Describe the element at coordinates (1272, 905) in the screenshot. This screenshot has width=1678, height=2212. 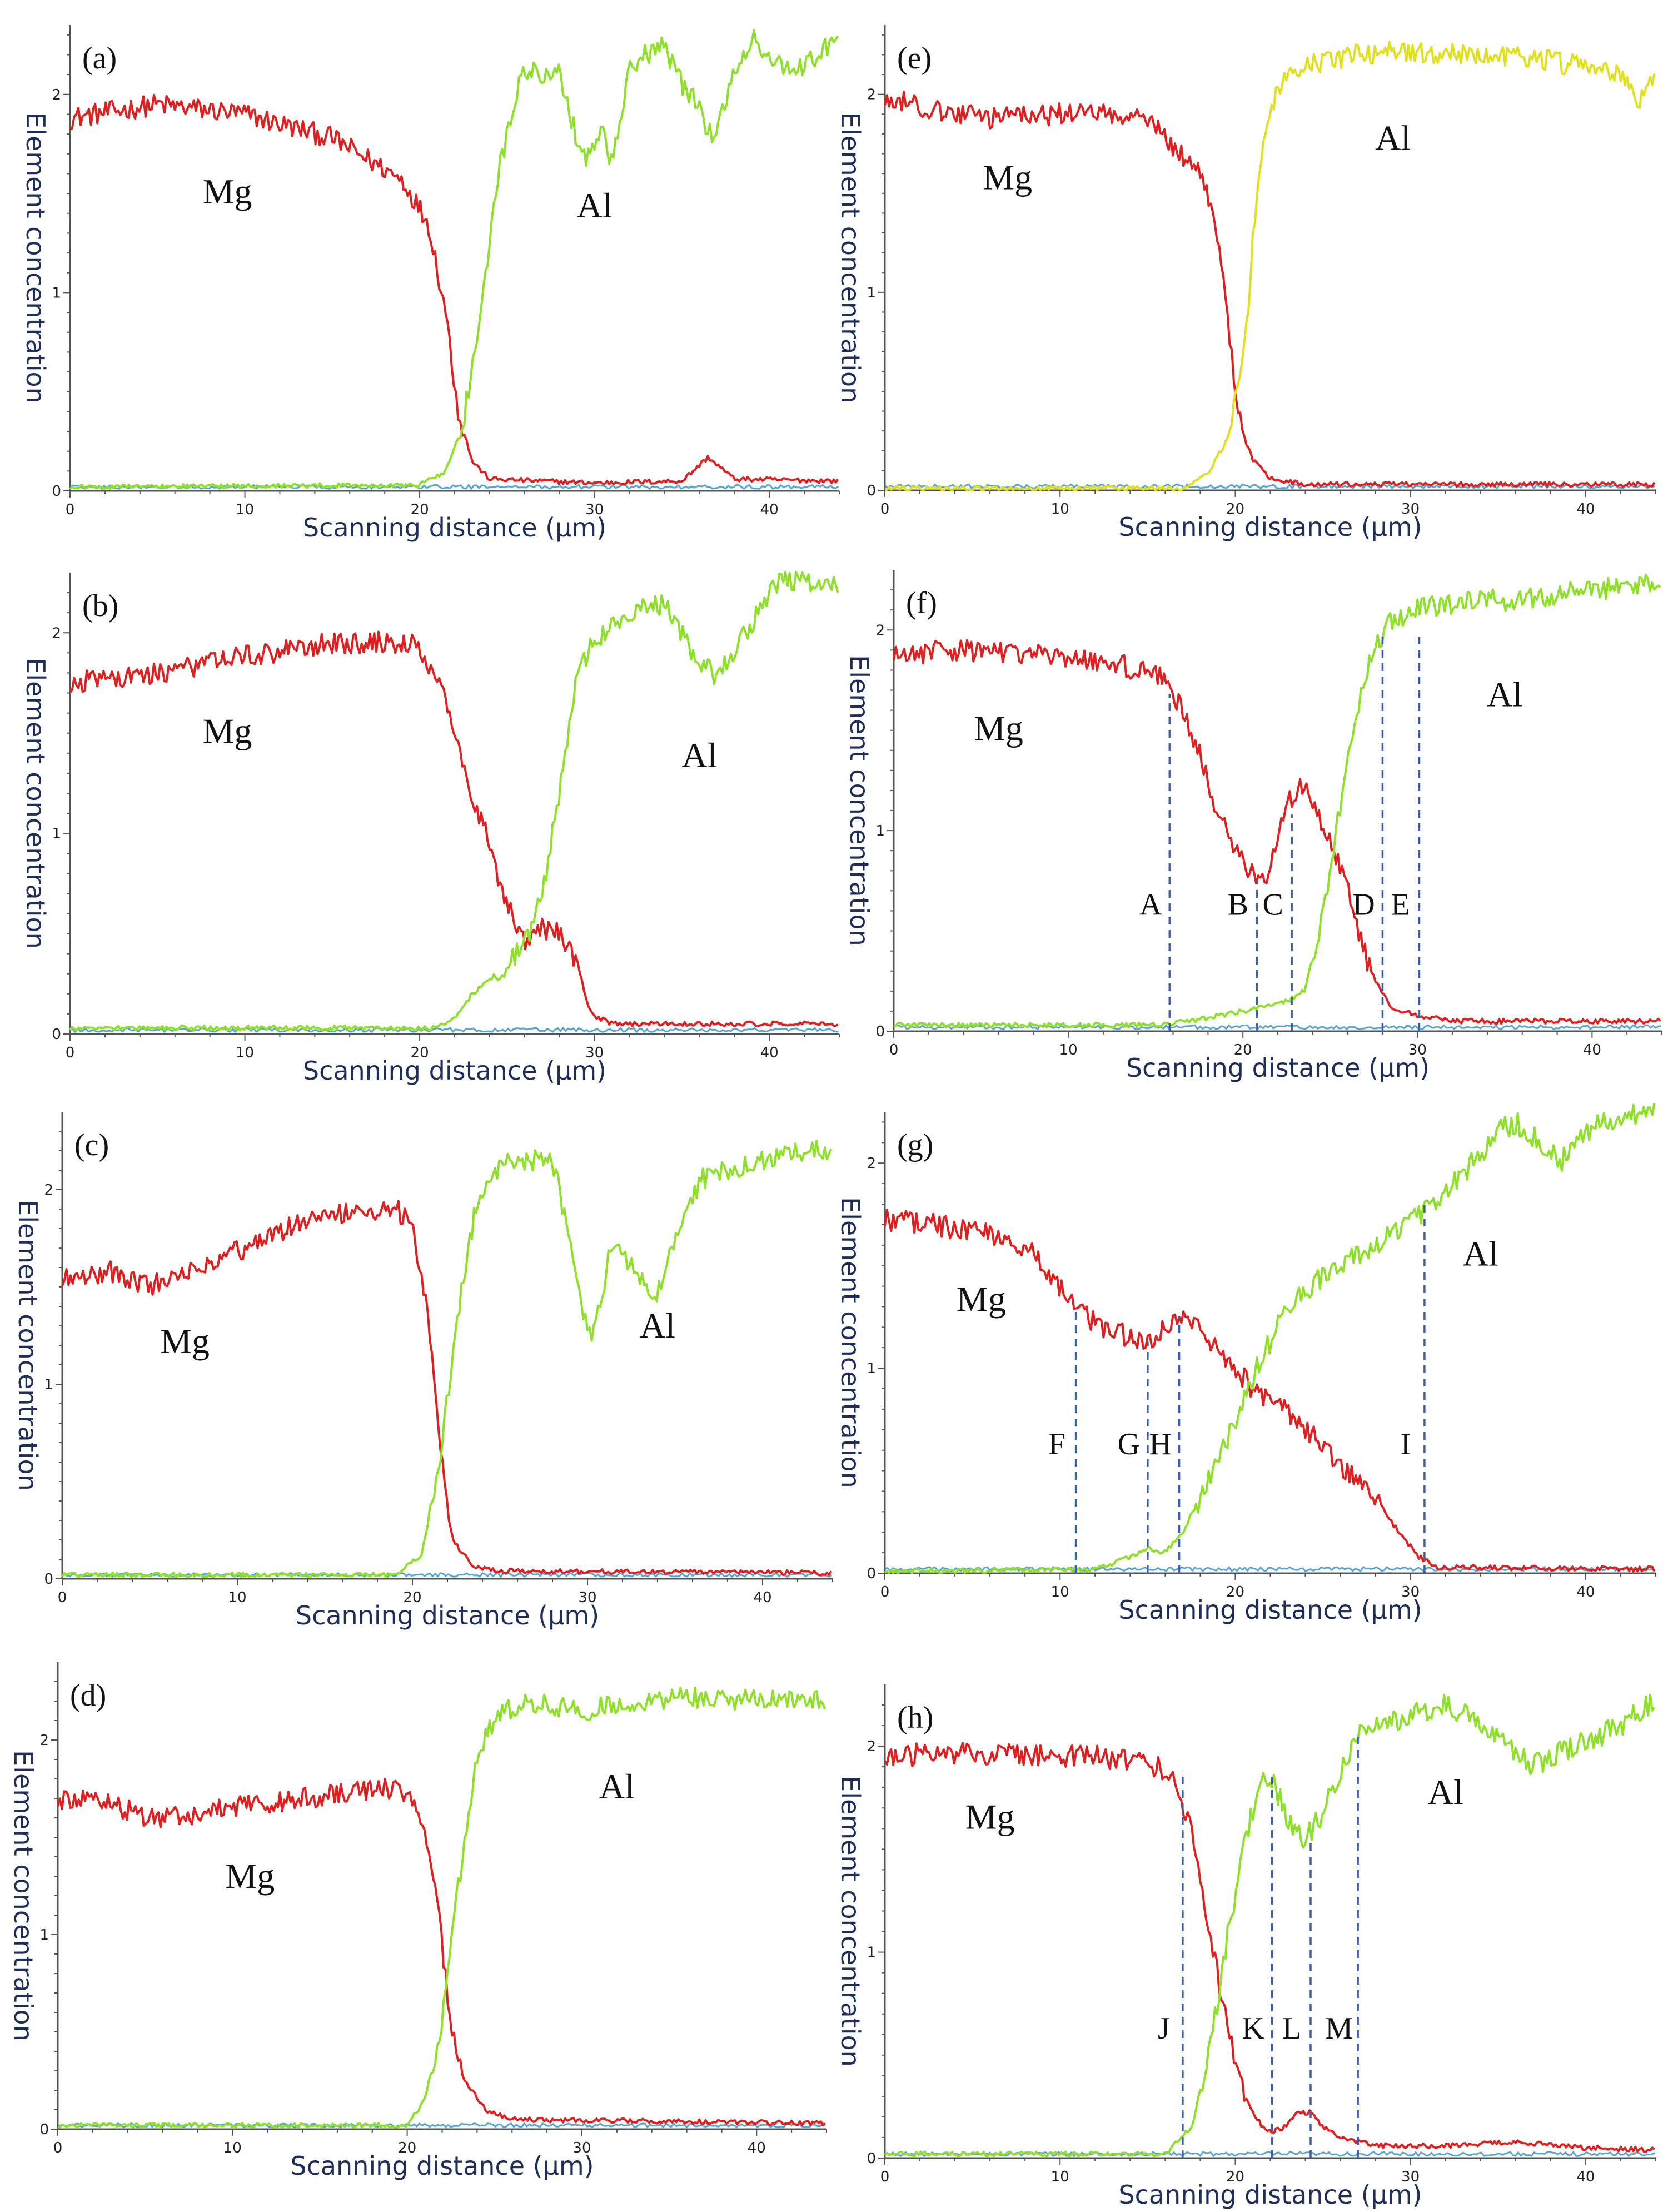
I see `marker-label-c: C` at that location.